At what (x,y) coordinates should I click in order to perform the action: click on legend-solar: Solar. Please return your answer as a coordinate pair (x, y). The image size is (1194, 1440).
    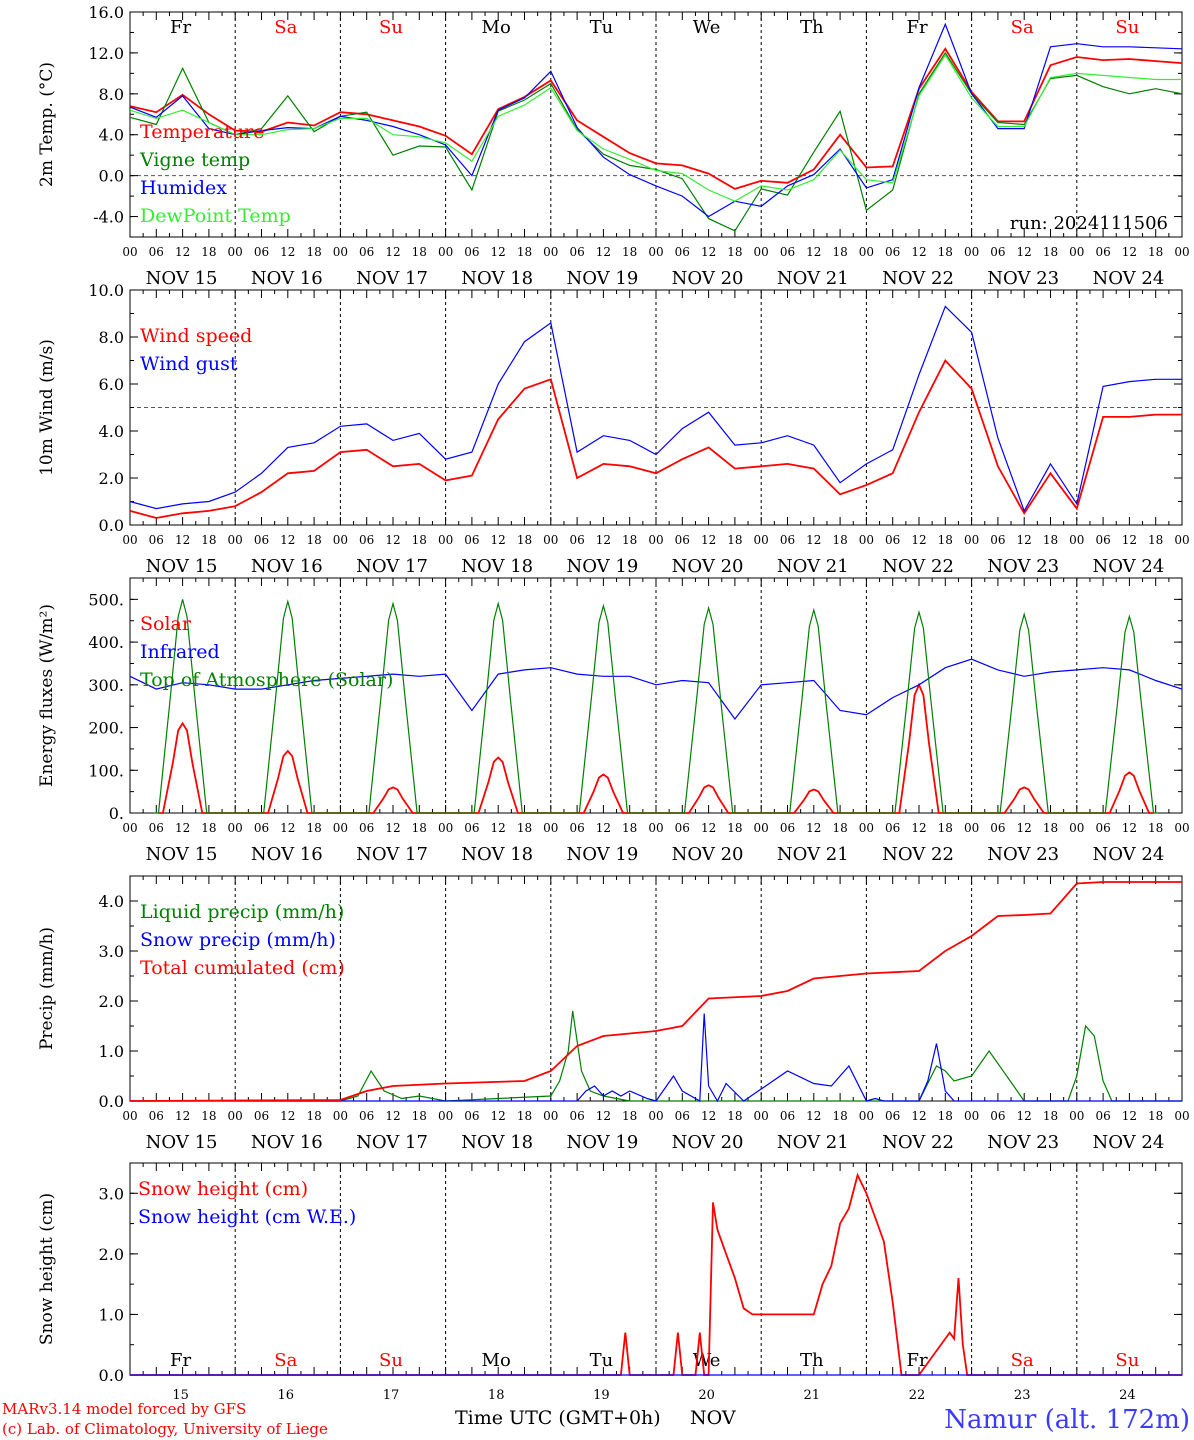
    Looking at the image, I should click on (166, 624).